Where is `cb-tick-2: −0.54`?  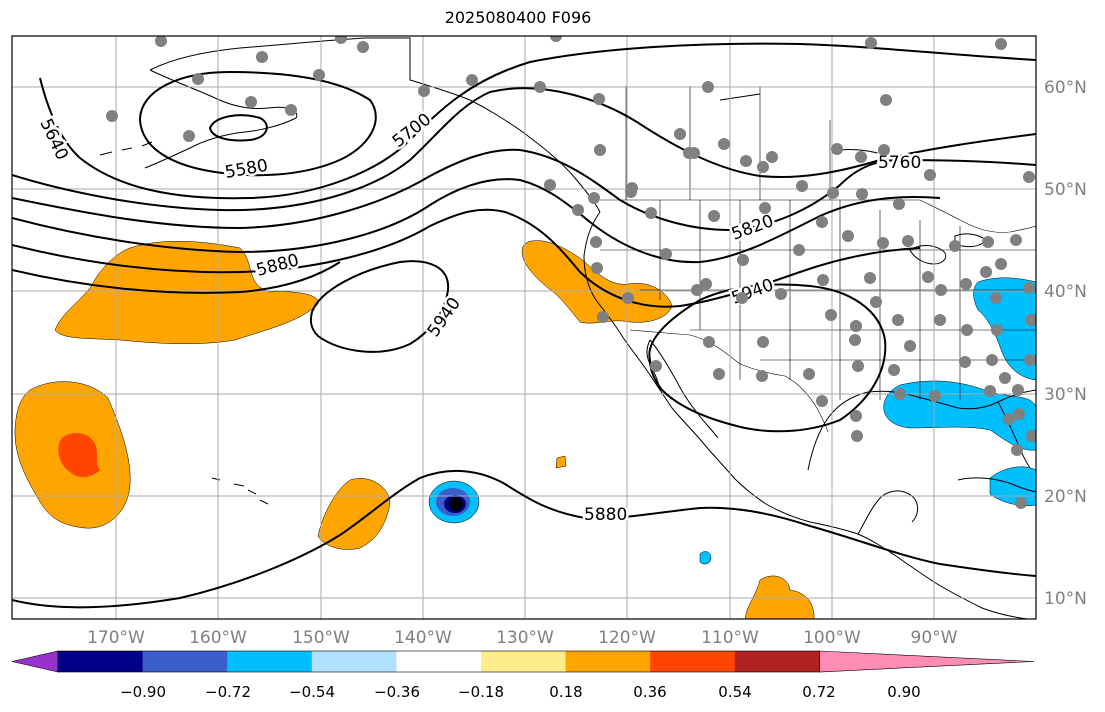
cb-tick-2: −0.54 is located at coordinates (312, 692).